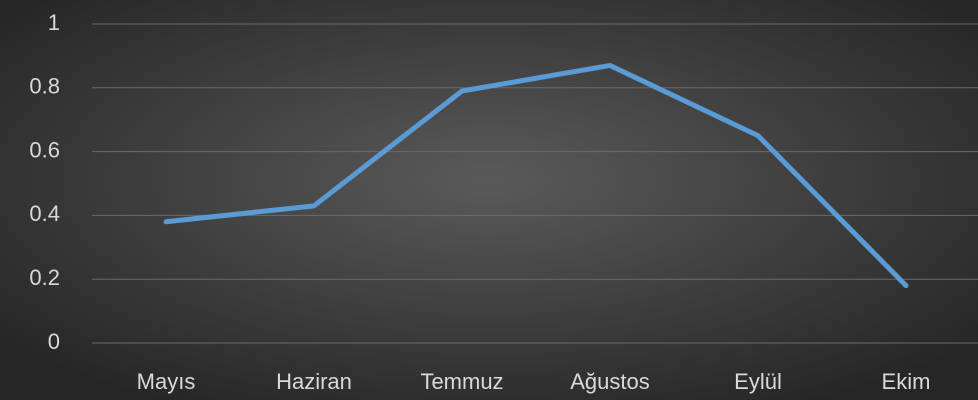 The width and height of the screenshot is (978, 400). I want to click on y-tick-label: 0.6, so click(44, 149).